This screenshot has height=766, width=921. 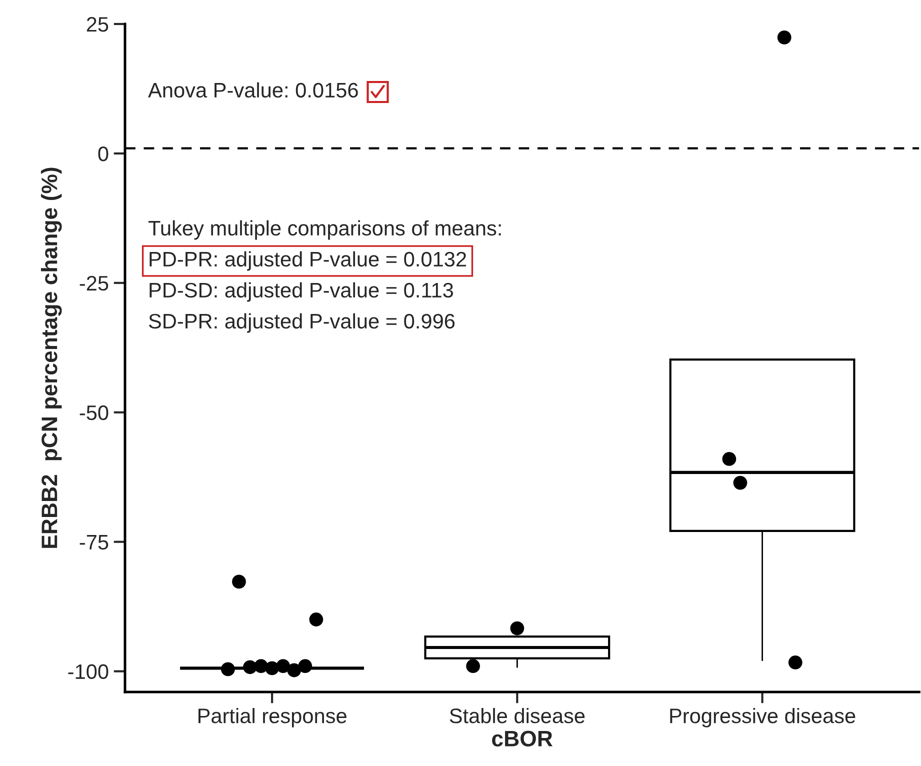 I want to click on x-axis-title: cBOR, so click(x=522, y=738).